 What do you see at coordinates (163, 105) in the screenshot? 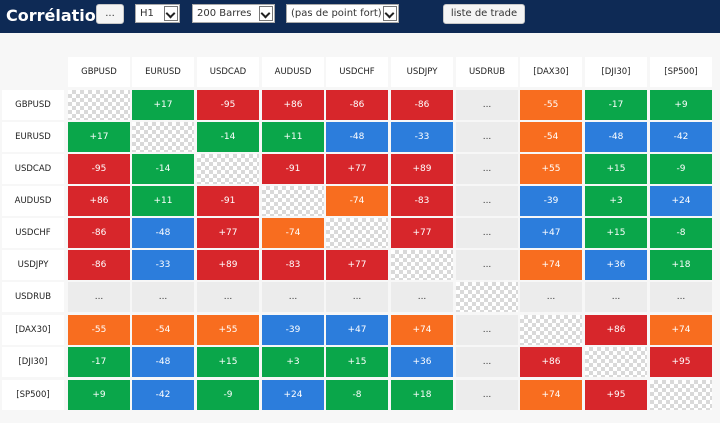
I see `matrix-cell: +17` at bounding box center [163, 105].